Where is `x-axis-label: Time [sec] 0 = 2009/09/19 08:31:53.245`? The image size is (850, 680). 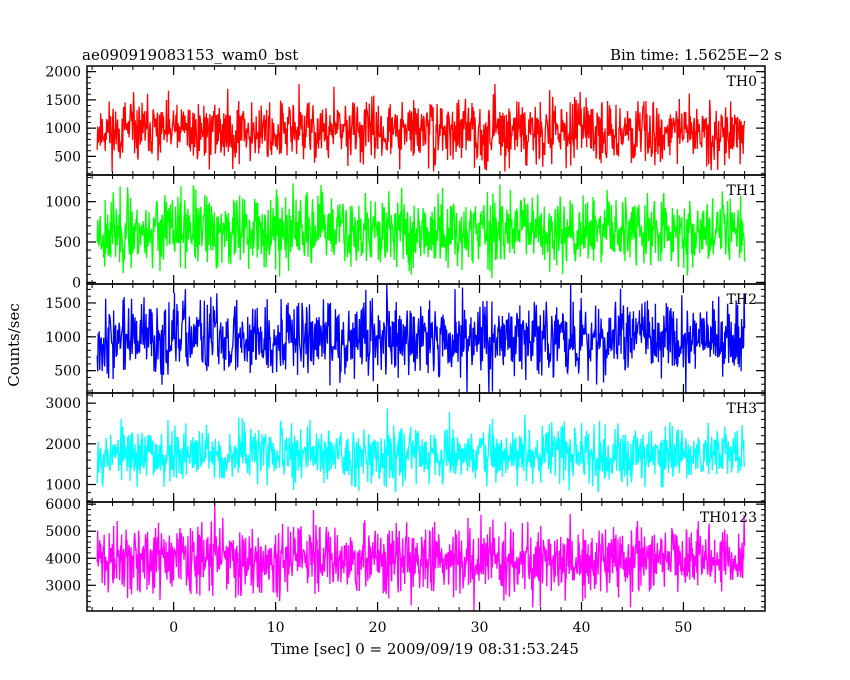
x-axis-label: Time [sec] 0 = 2009/09/19 08:31:53.245 is located at coordinates (425, 649).